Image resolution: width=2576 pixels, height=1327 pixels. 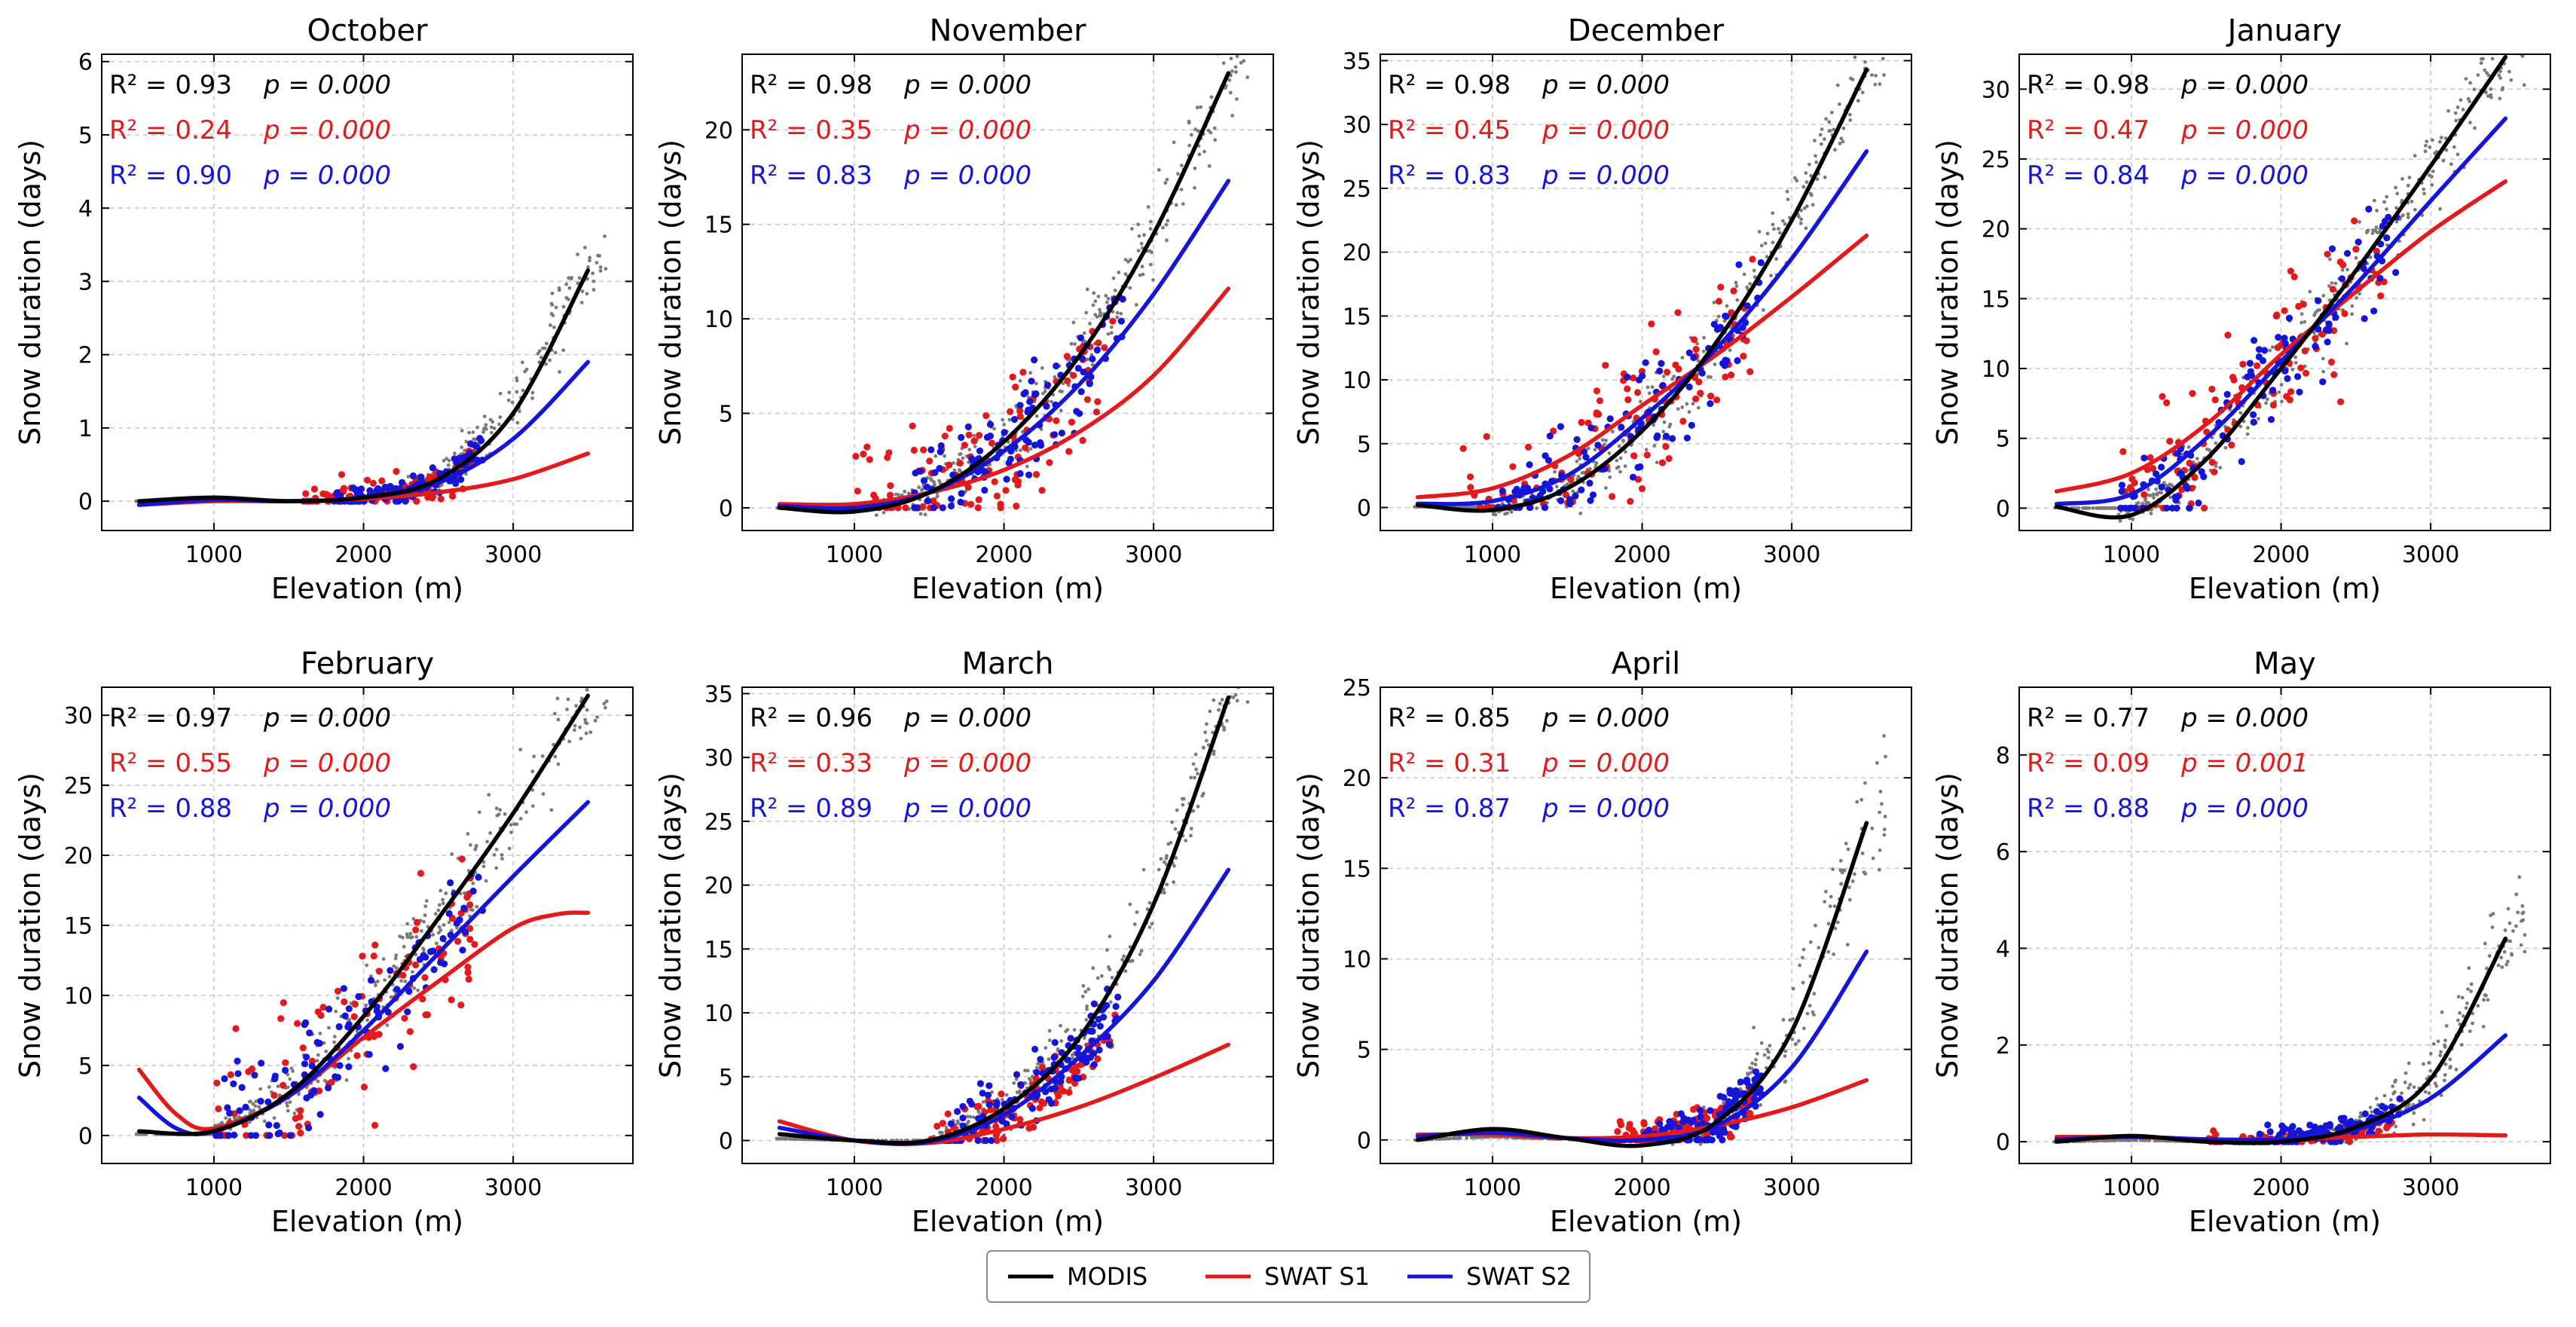 I want to click on panel-title: October, so click(x=367, y=31).